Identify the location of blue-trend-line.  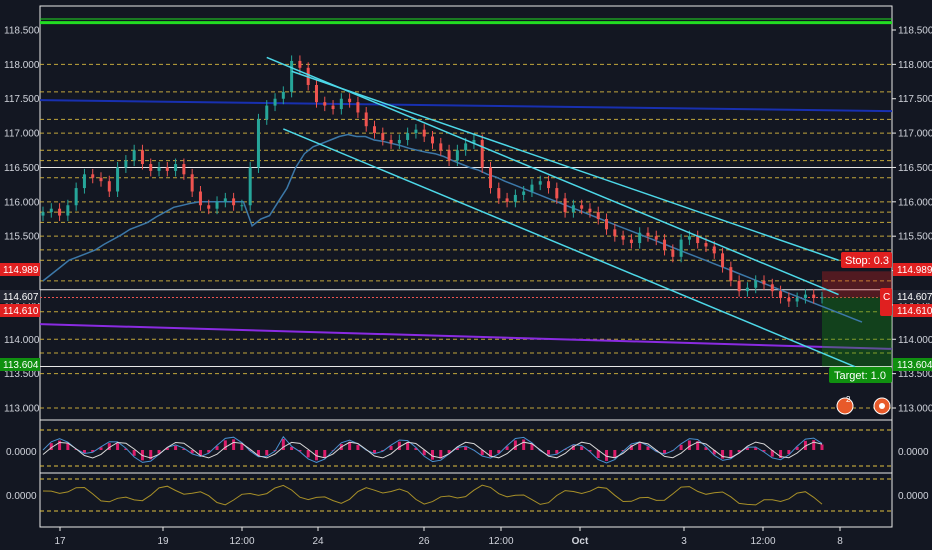
(466, 106).